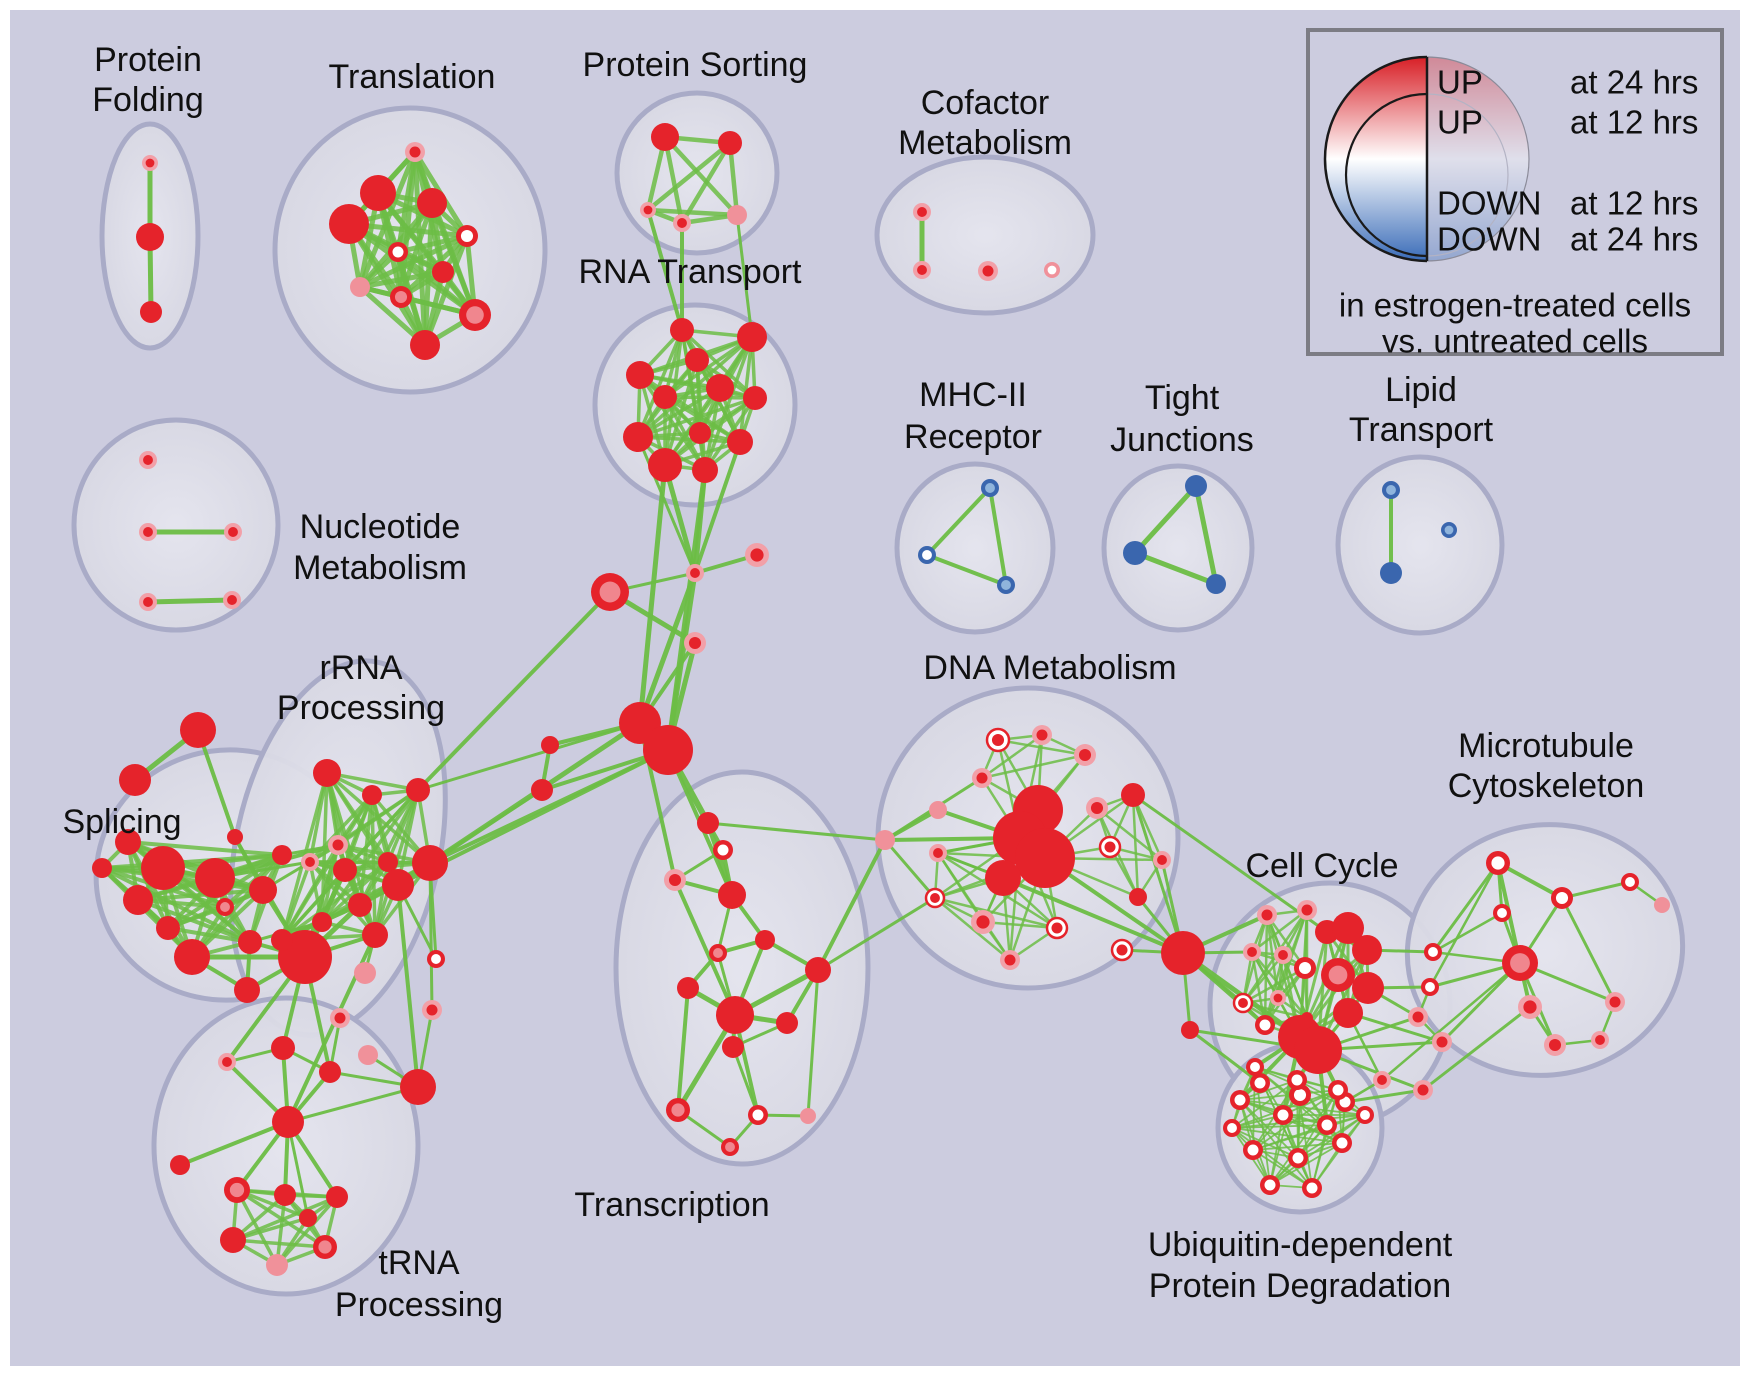 Image resolution: width=1750 pixels, height=1376 pixels. Describe the element at coordinates (1420, 545) in the screenshot. I see `cluster-ellipse-lipid-transport` at that location.